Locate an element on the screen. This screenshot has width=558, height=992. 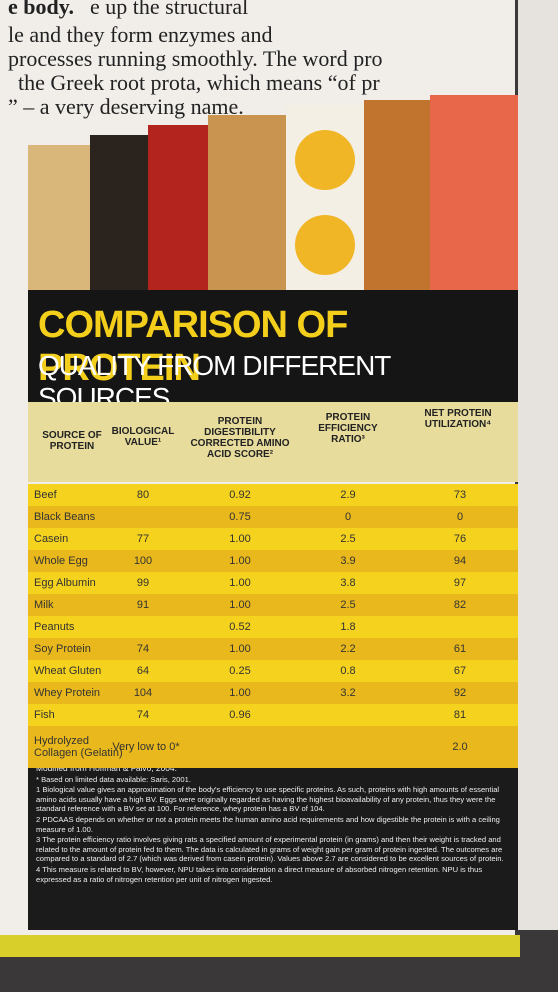
column-header: SOURCE OF PROTEIN is located at coordinates (72, 441).